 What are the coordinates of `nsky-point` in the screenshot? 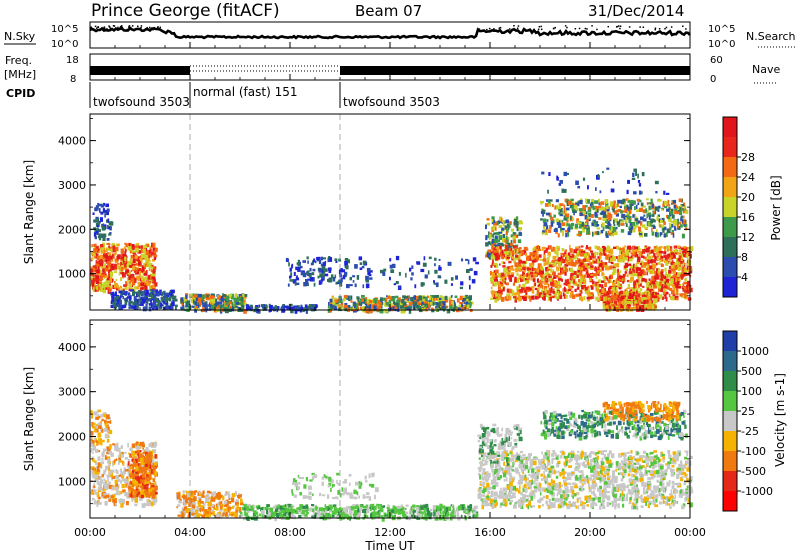 It's located at (141, 26).